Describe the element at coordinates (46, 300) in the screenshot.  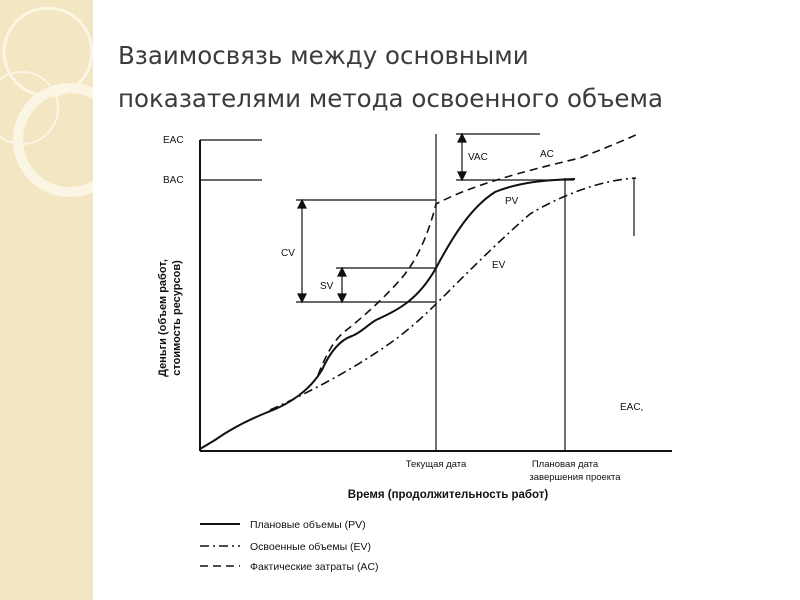
I see `decorative-side-panel` at that location.